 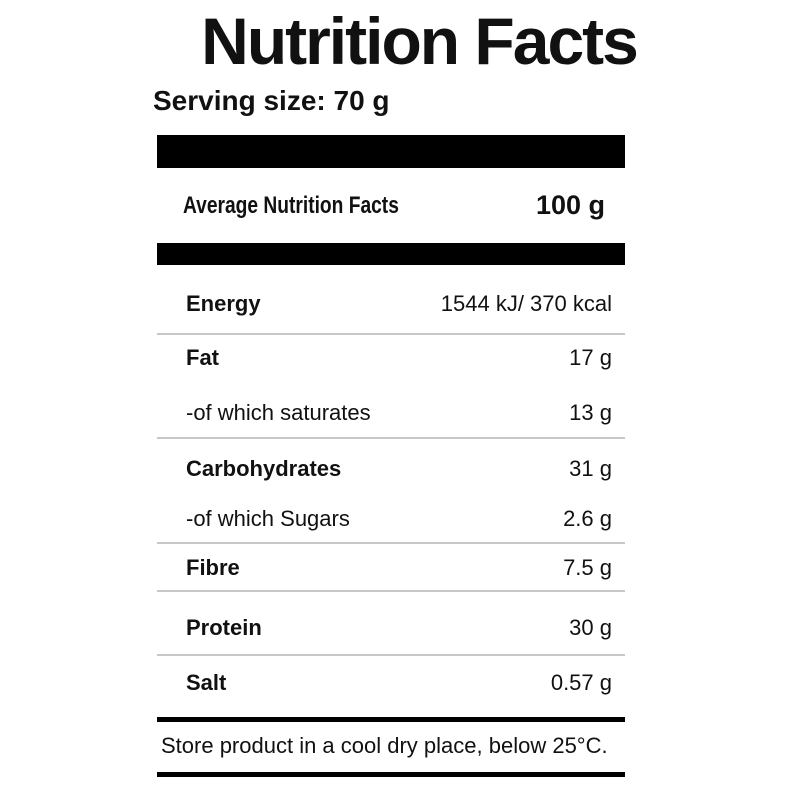 What do you see at coordinates (391, 254) in the screenshot?
I see `separator-bar-bottom` at bounding box center [391, 254].